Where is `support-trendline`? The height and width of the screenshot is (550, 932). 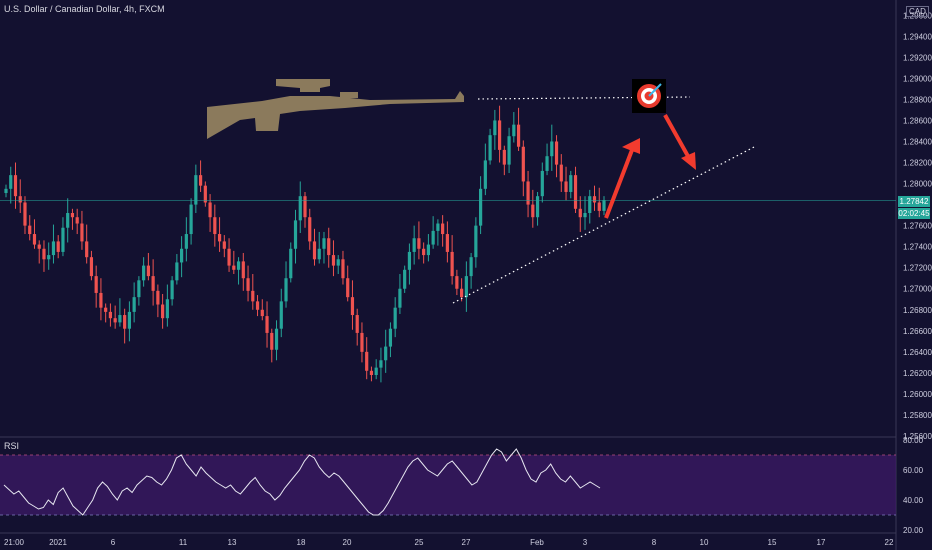 support-trendline is located at coordinates (604, 224).